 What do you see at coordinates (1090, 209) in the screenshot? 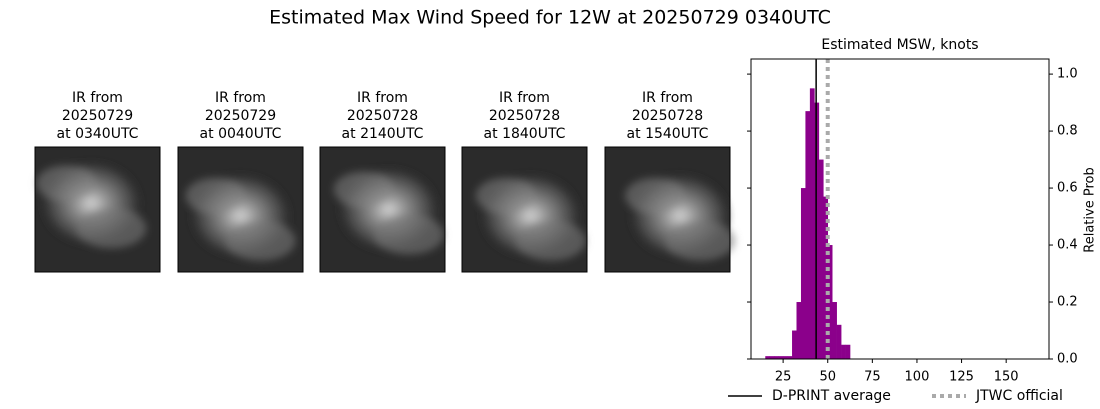
I see `y-axis-label: Relative Prob` at bounding box center [1090, 209].